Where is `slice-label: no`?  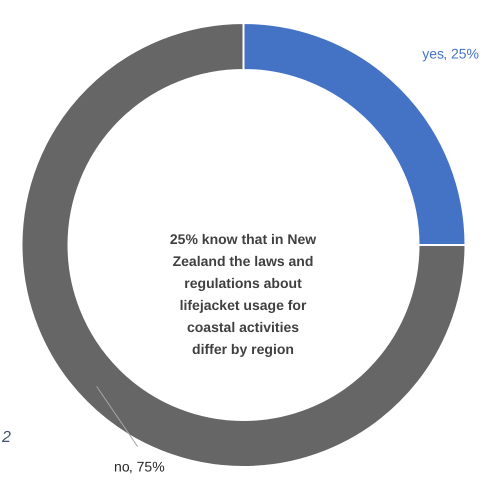
slice-label: no is located at coordinates (122, 466).